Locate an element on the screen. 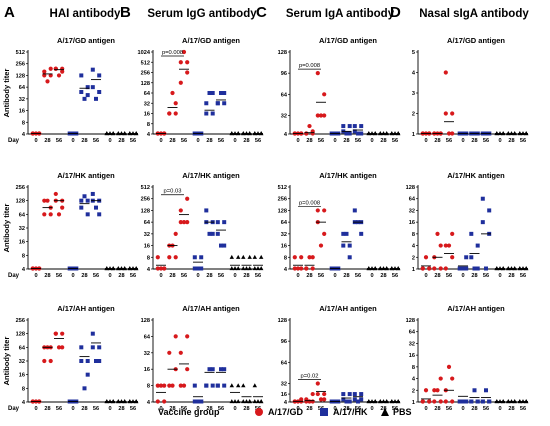 The image size is (550, 426). panel-title-a: HAI antibody is located at coordinates (86, 14).